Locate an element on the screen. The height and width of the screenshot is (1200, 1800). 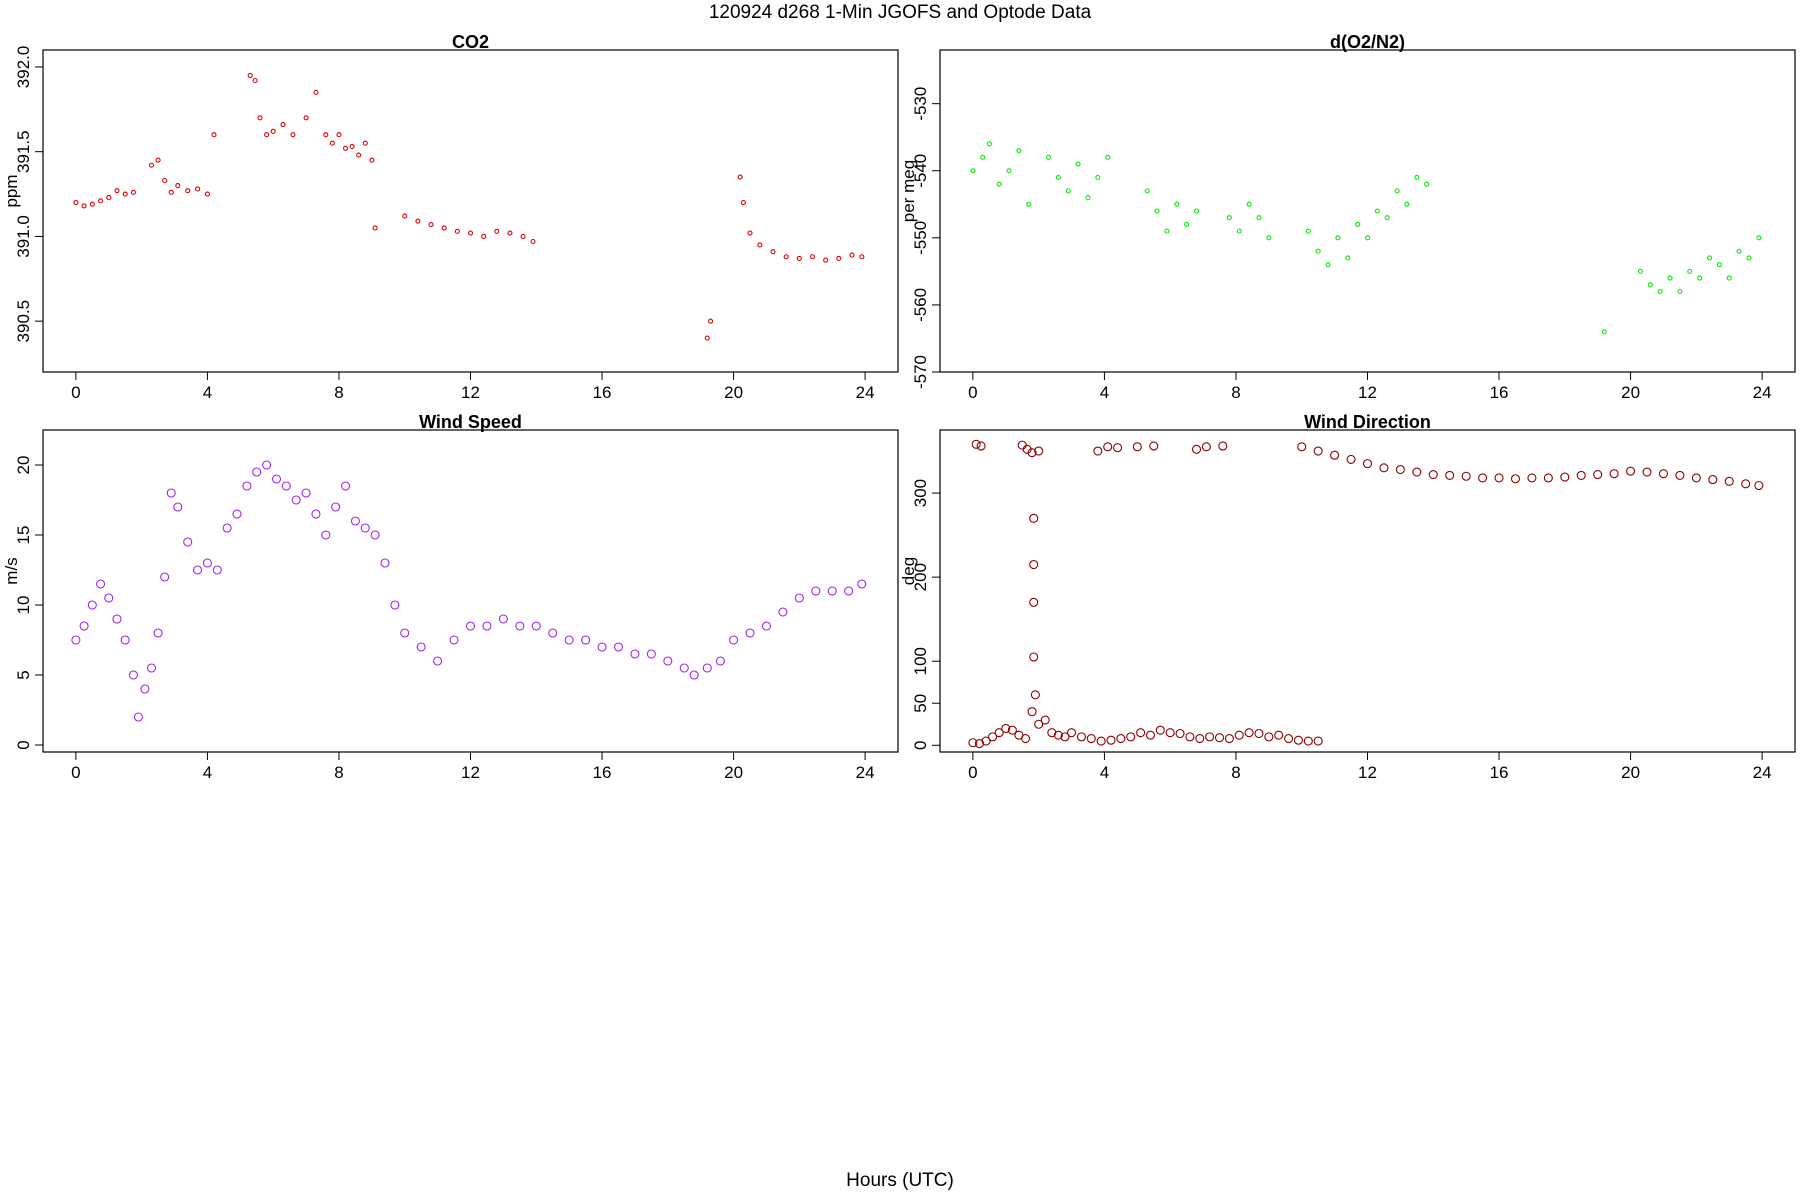
y-tick-label: 200 is located at coordinates (920, 577).